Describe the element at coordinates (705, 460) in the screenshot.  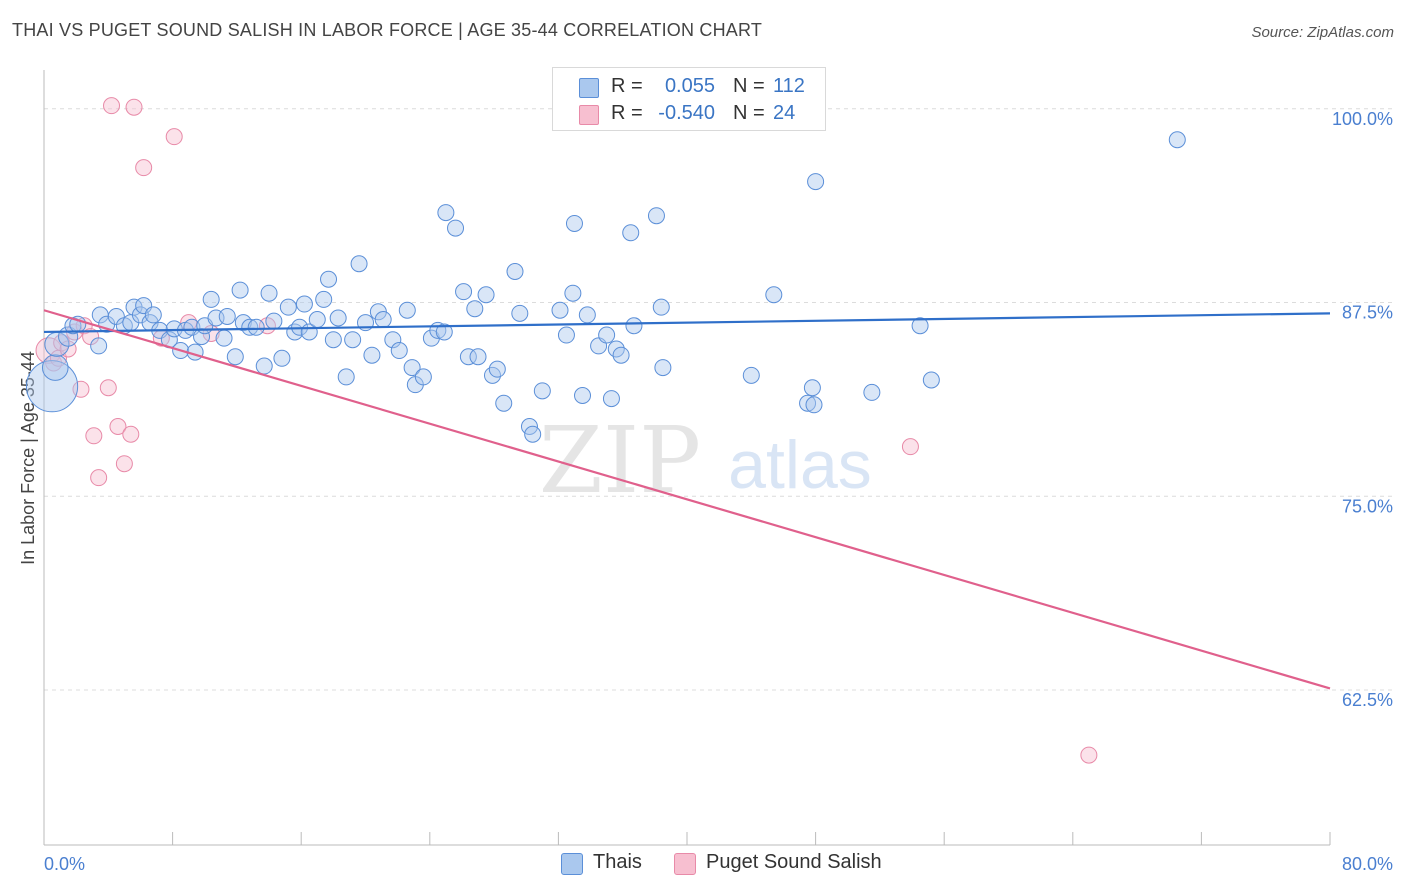
I see `watermark: ZIP atlas` at that location.